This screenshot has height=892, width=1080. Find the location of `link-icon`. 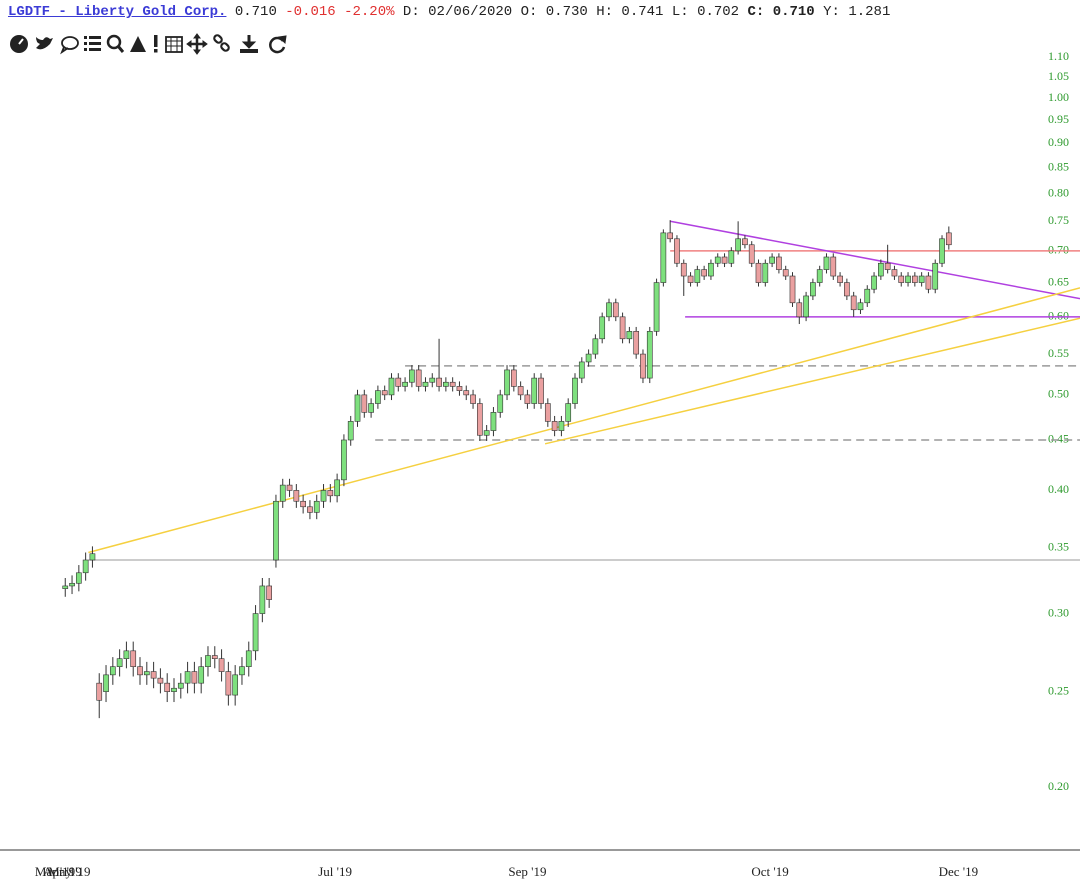

link-icon is located at coordinates (221, 43).